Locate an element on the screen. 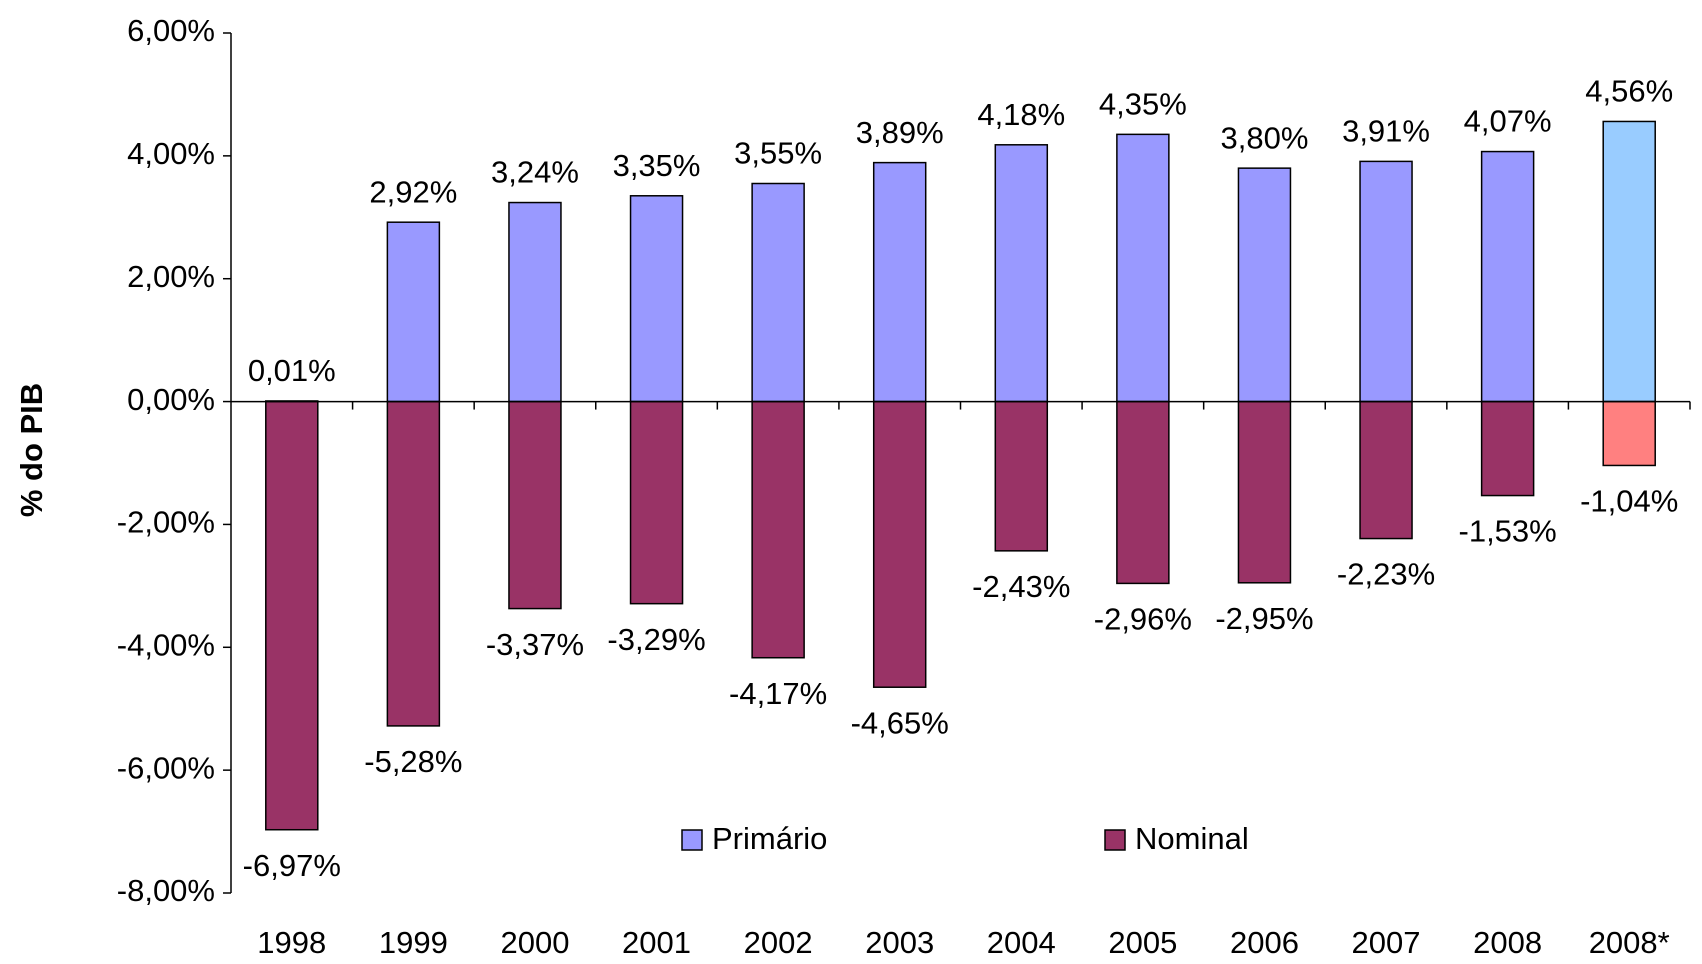  x-tick-label: 2006 is located at coordinates (1264, 942).